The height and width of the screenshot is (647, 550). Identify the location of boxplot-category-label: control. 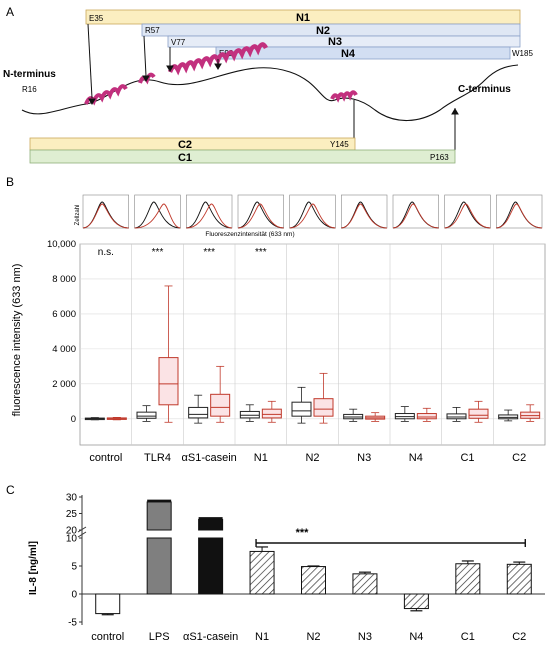
(105, 458).